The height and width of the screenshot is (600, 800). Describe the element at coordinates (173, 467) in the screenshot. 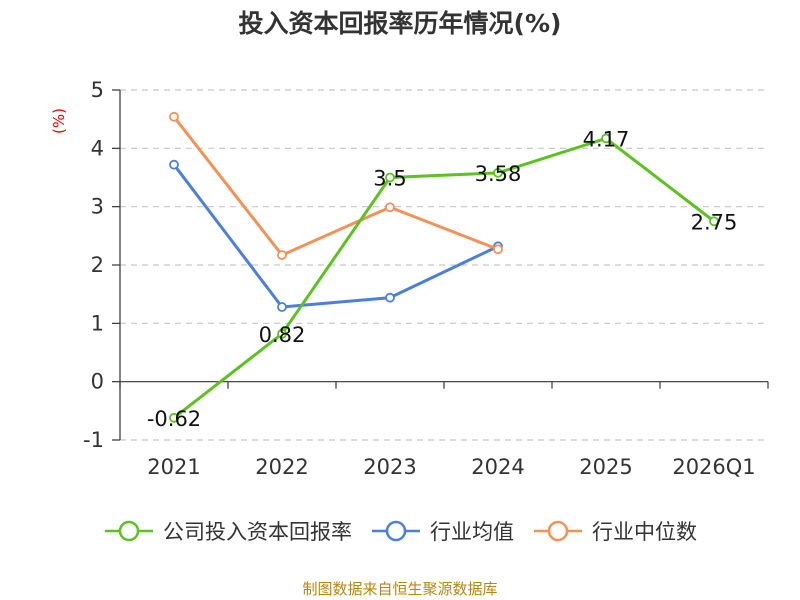

I see `x-tick-label: 2021` at that location.